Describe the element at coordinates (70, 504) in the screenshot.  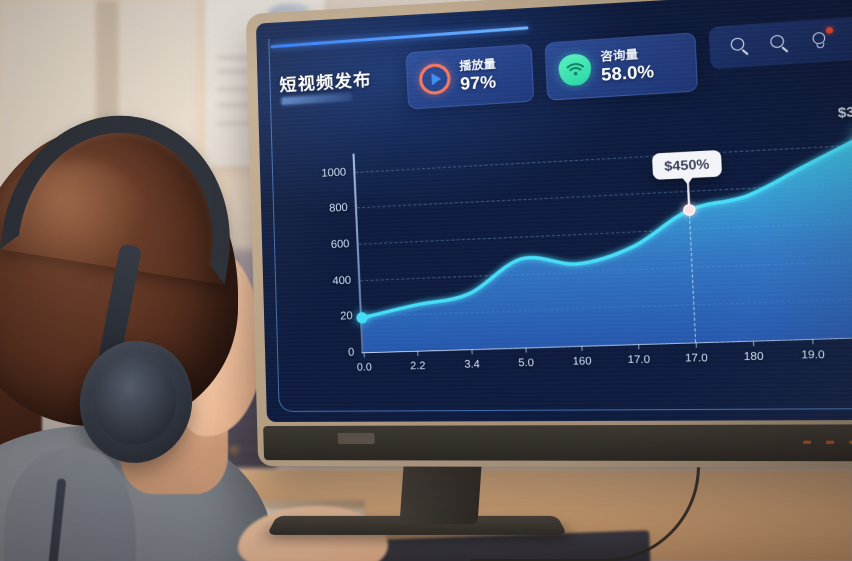
I see `hoodie-hood` at that location.